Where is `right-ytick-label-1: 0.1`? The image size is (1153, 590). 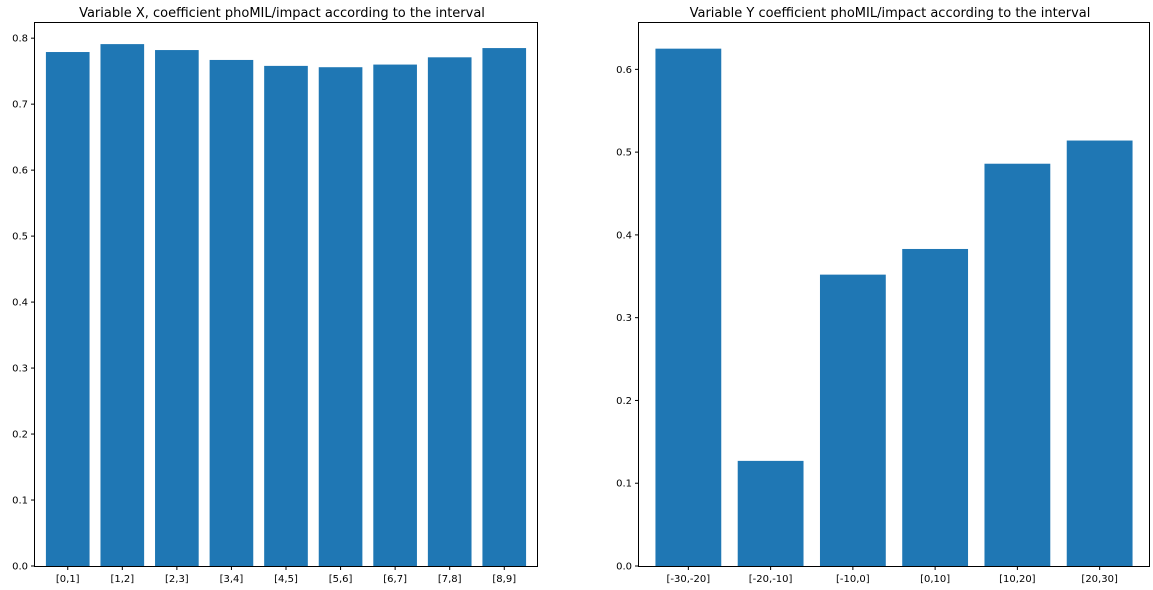 right-ytick-label-1: 0.1 is located at coordinates (624, 484).